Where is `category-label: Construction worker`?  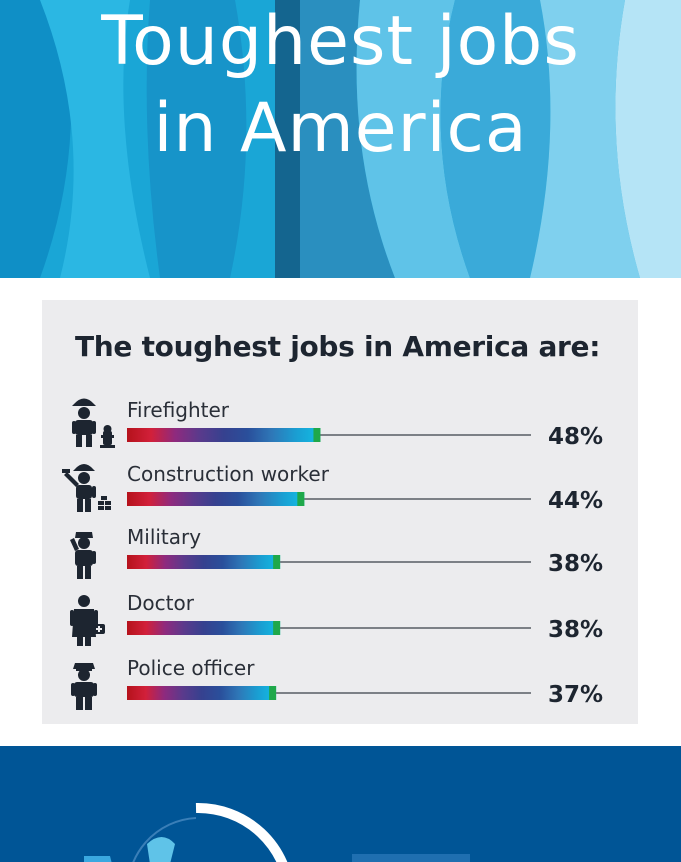 category-label: Construction worker is located at coordinates (228, 474).